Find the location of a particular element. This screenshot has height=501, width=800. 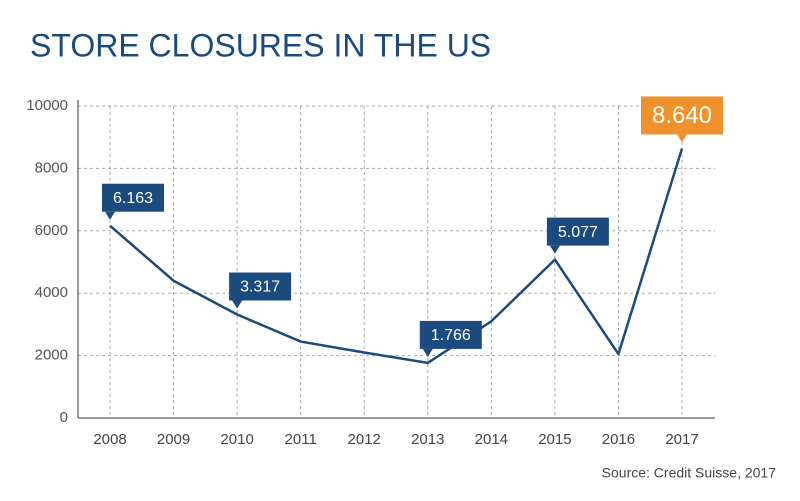

x-tick-label: 2017 is located at coordinates (681, 439).